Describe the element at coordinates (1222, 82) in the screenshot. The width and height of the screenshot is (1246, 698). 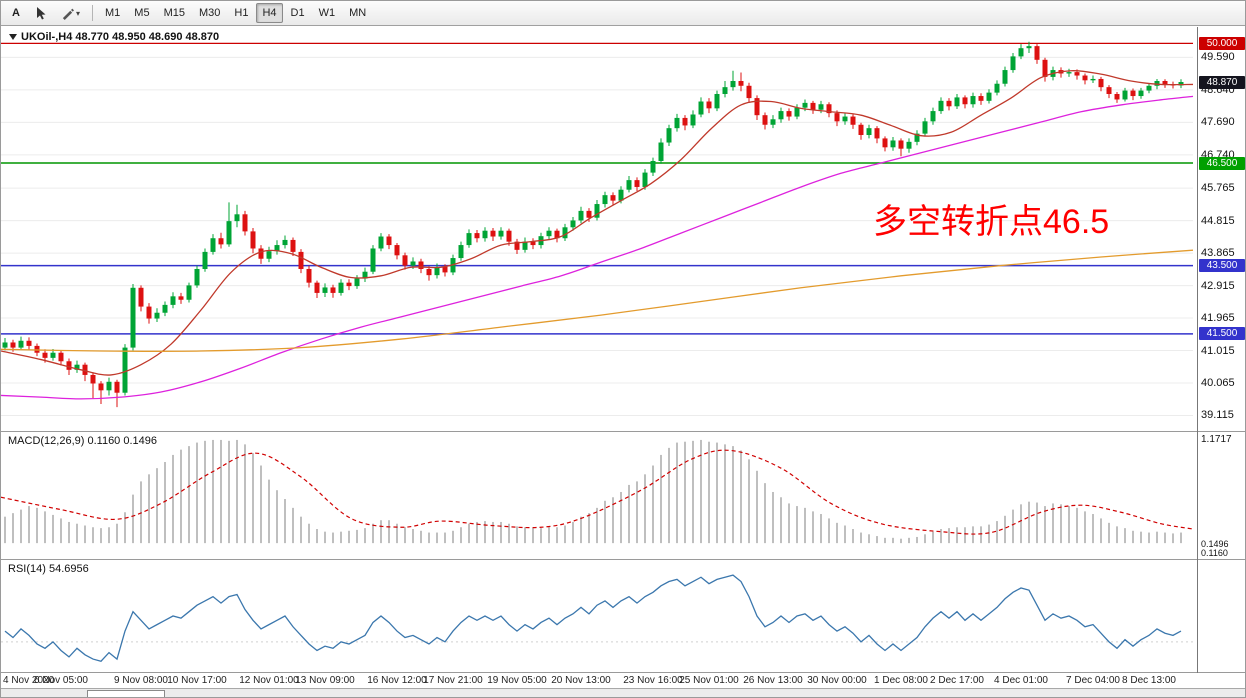
I see `price-axis-badge: 48.870` at that location.